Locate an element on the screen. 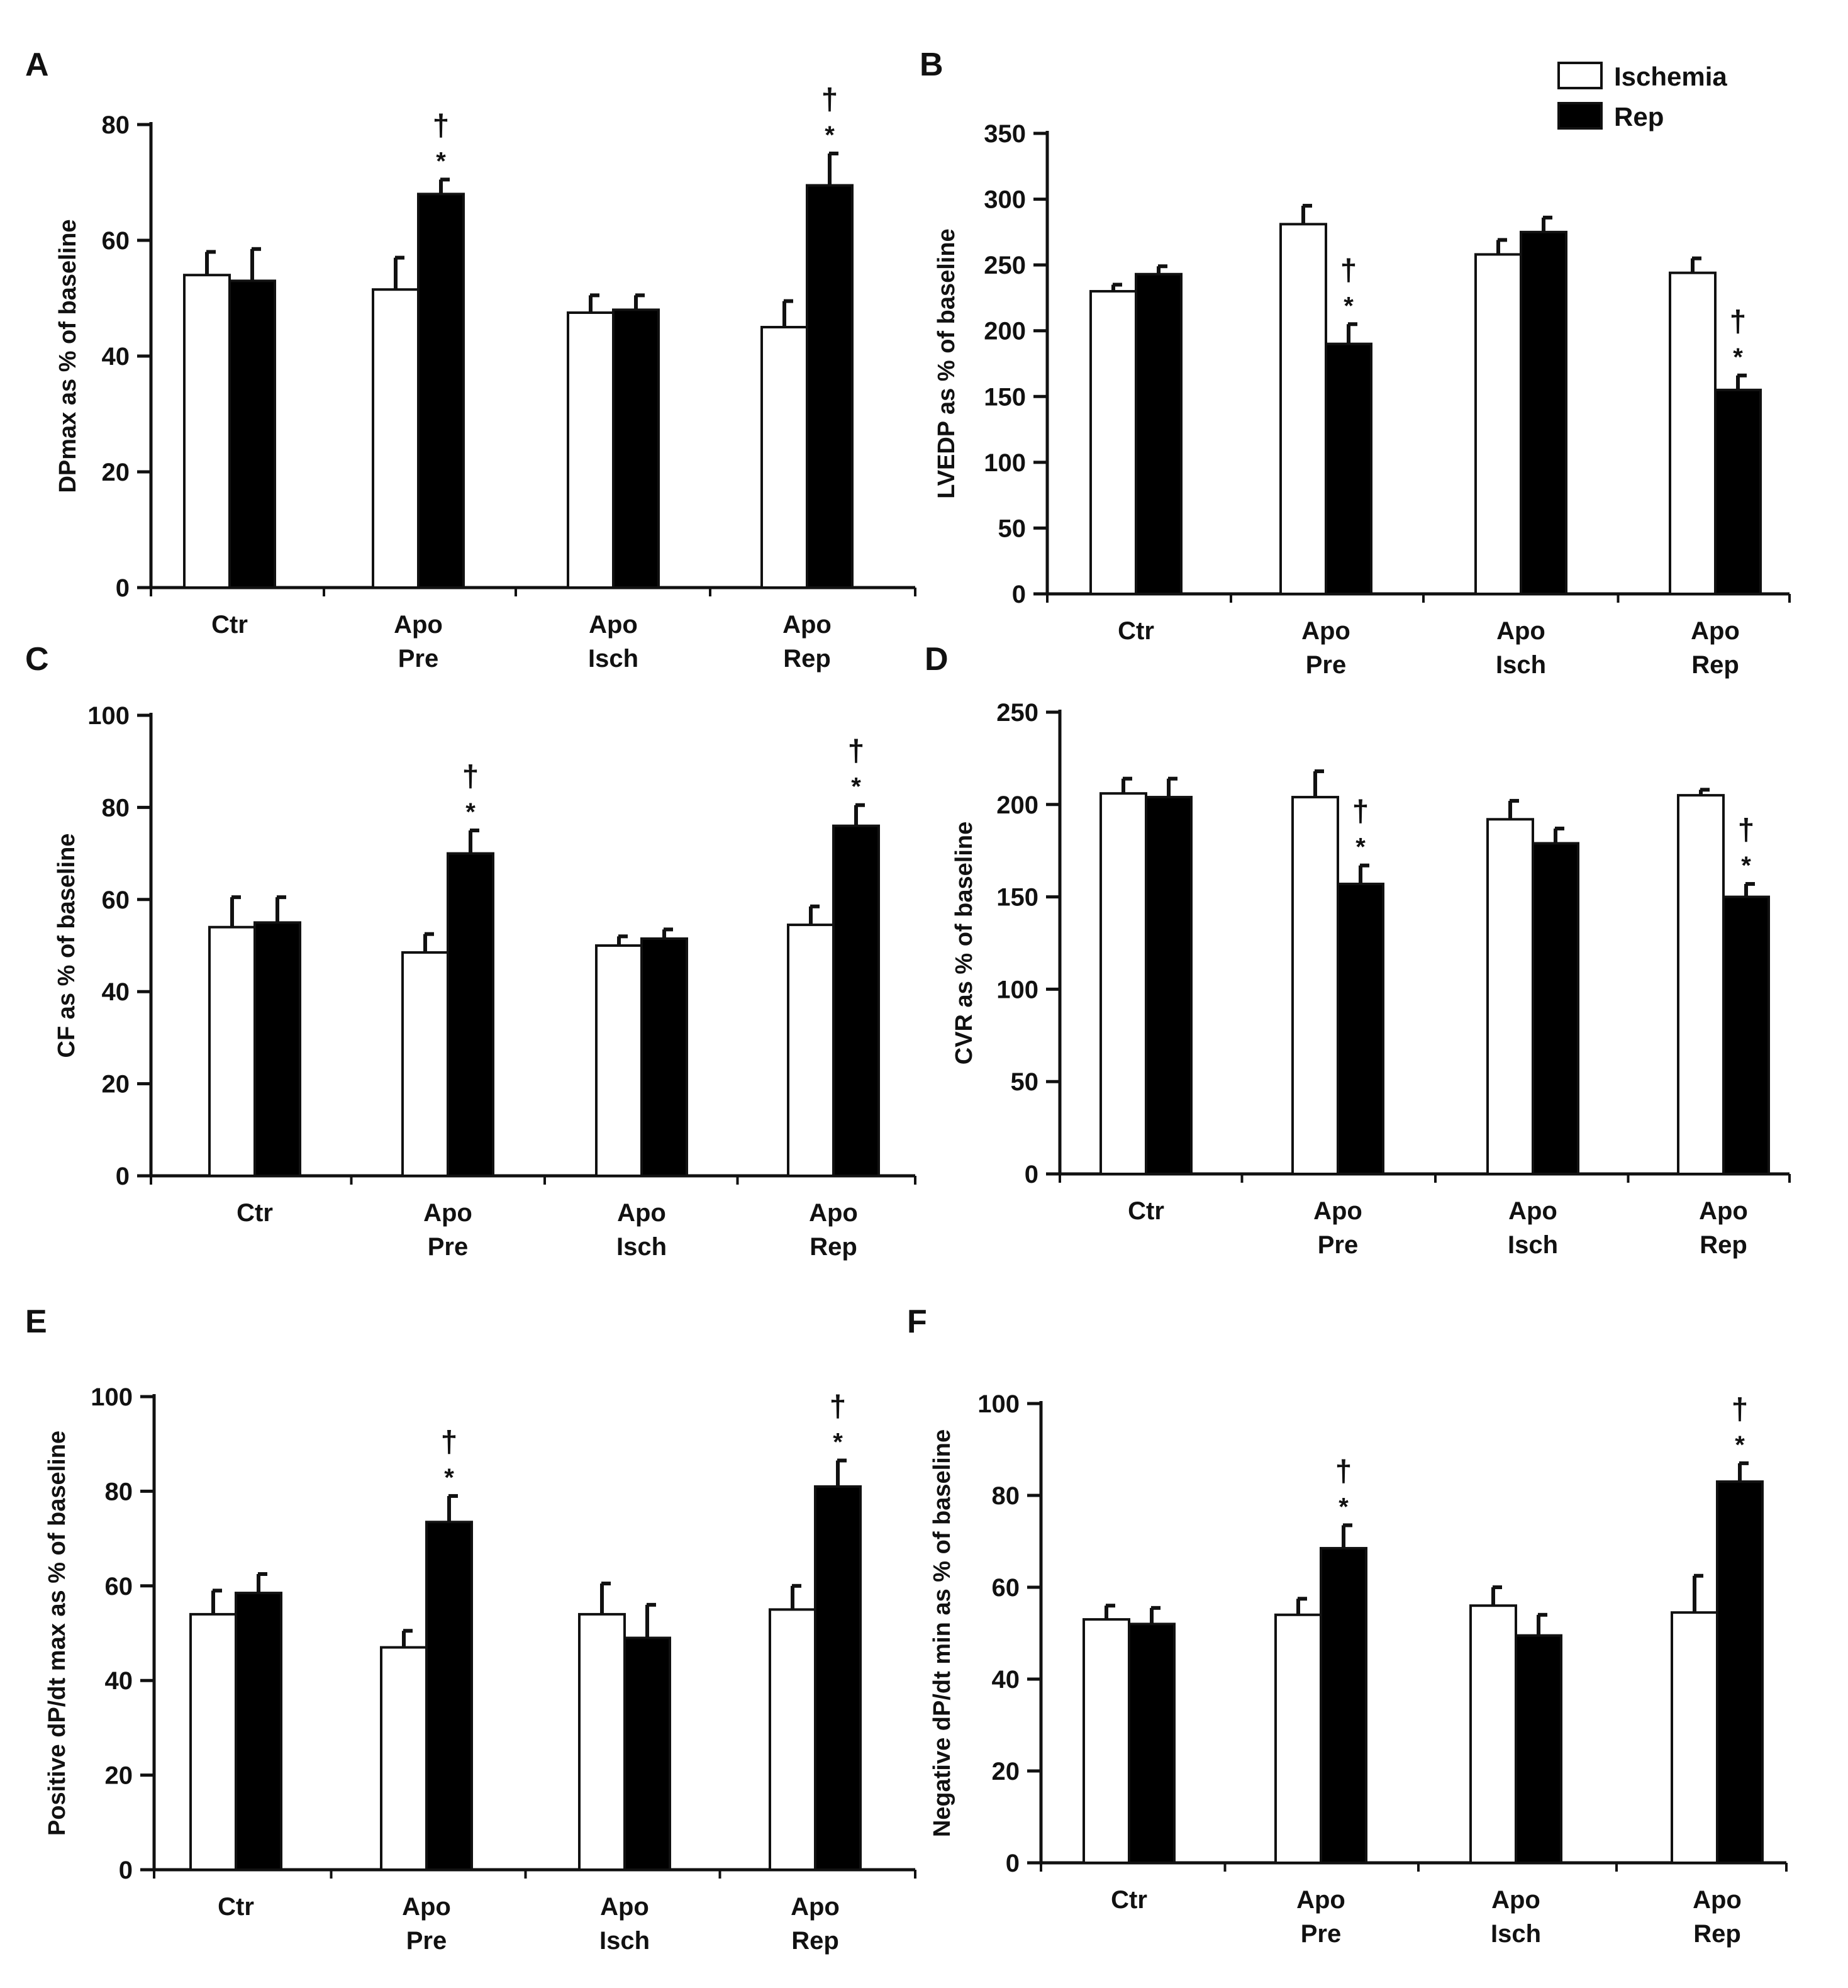  y-tick-label: 150 is located at coordinates (1005, 397).